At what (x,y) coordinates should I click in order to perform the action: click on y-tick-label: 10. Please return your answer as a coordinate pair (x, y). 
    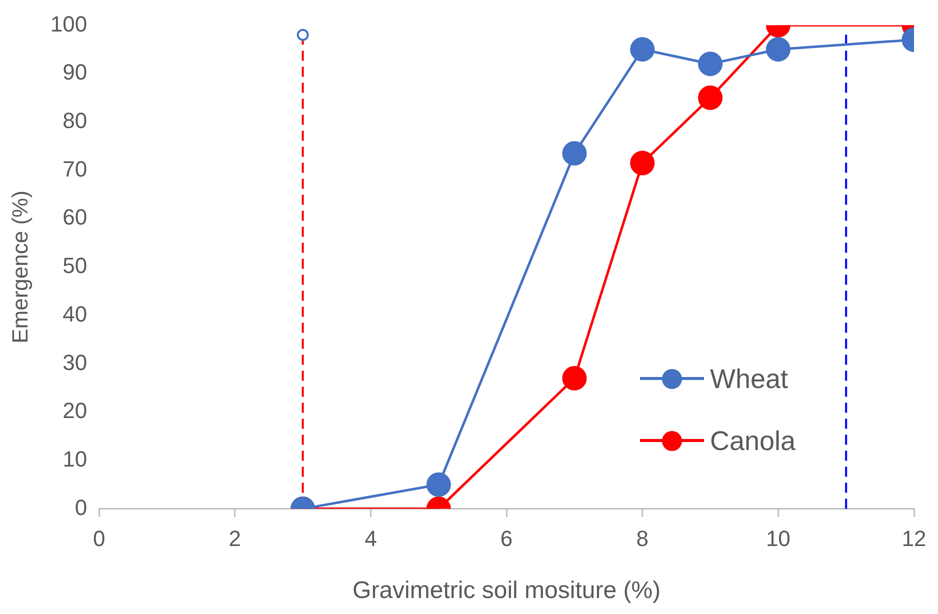
    Looking at the image, I should click on (75, 459).